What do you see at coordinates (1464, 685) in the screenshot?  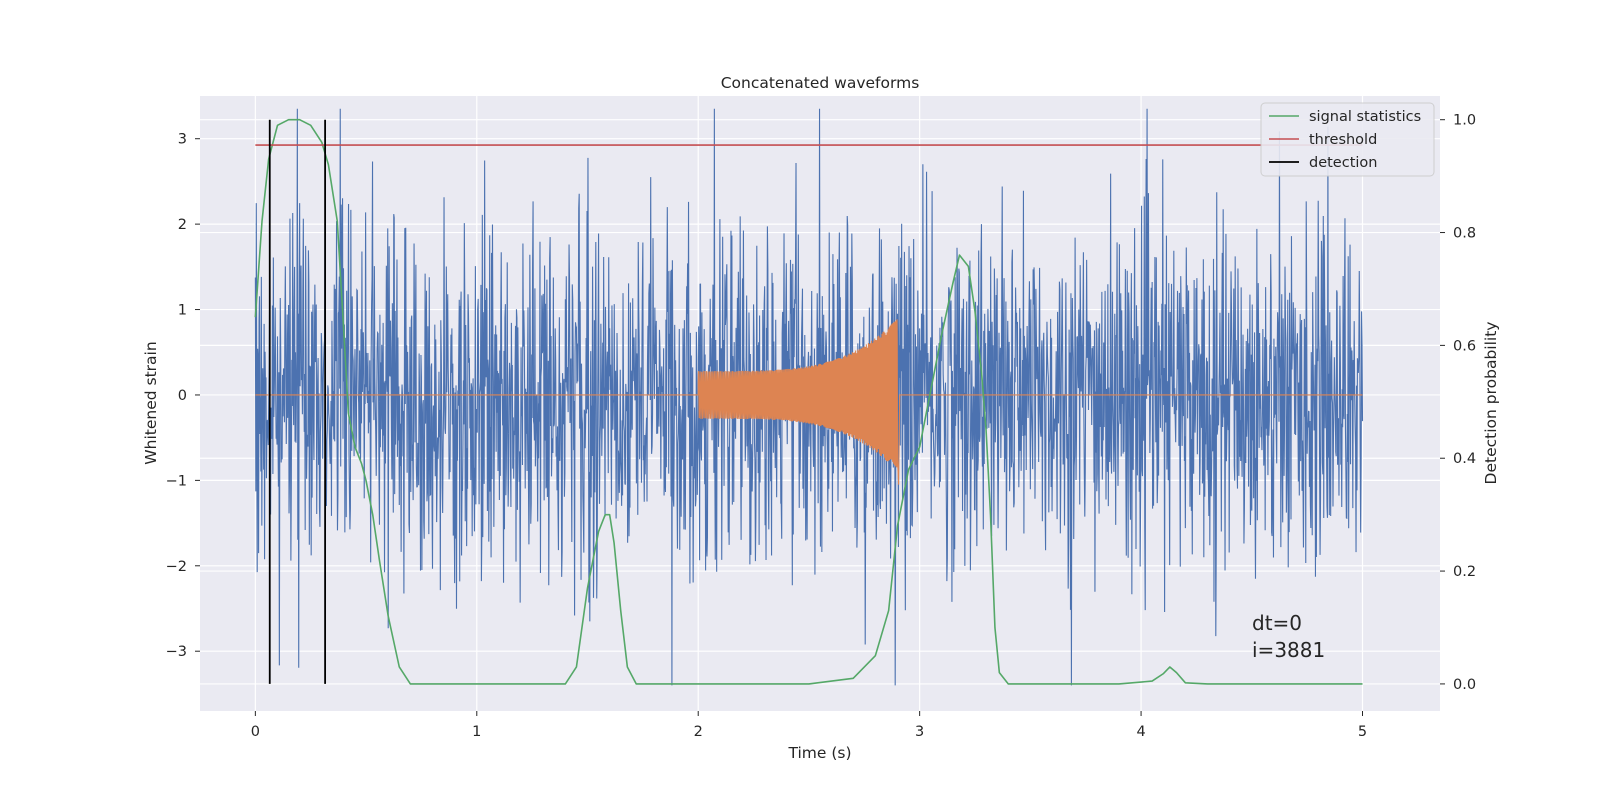 I see `y2-tick-label: 0.0` at bounding box center [1464, 685].